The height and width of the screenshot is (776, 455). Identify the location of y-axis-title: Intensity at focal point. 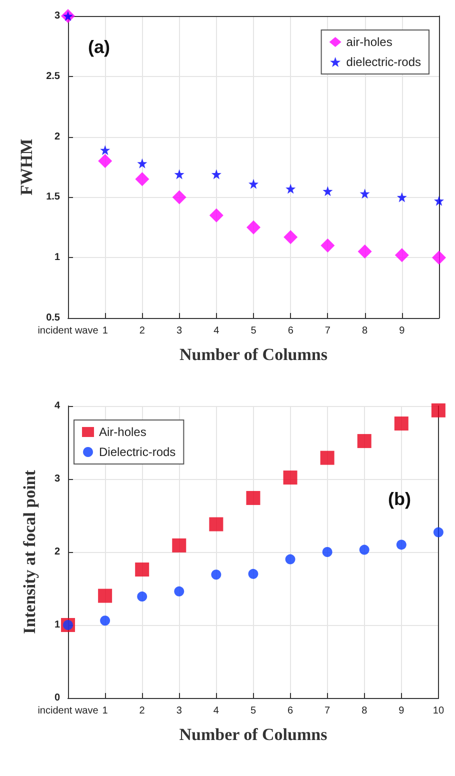
(29, 552).